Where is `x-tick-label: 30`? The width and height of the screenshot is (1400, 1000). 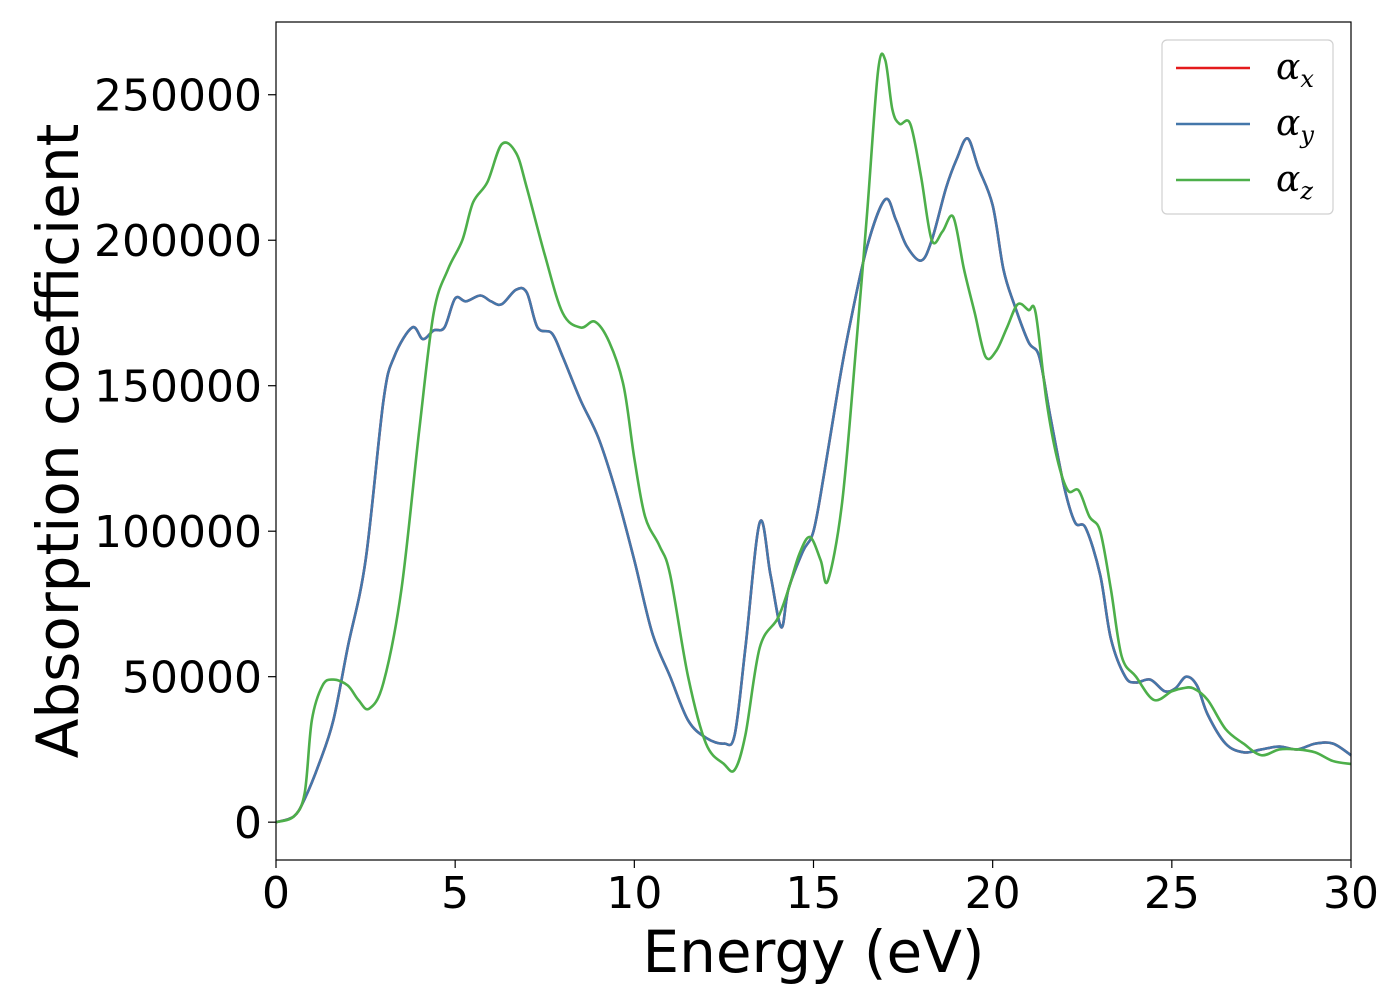 x-tick-label: 30 is located at coordinates (1351, 893).